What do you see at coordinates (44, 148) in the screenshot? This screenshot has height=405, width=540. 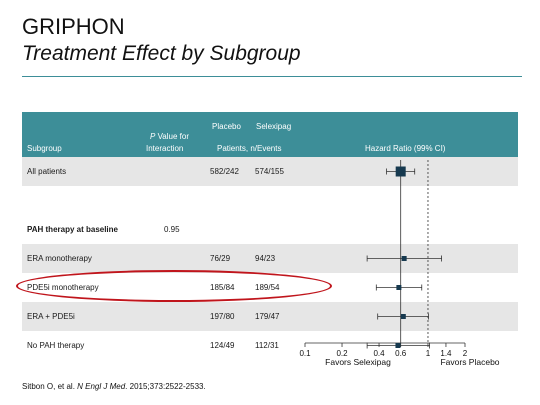 I see `header-subgroup: Subgroup` at bounding box center [44, 148].